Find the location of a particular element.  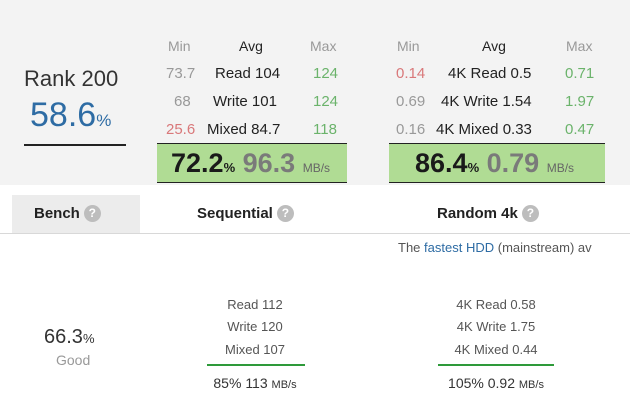

tab-sequential: Sequential? is located at coordinates (245, 213).